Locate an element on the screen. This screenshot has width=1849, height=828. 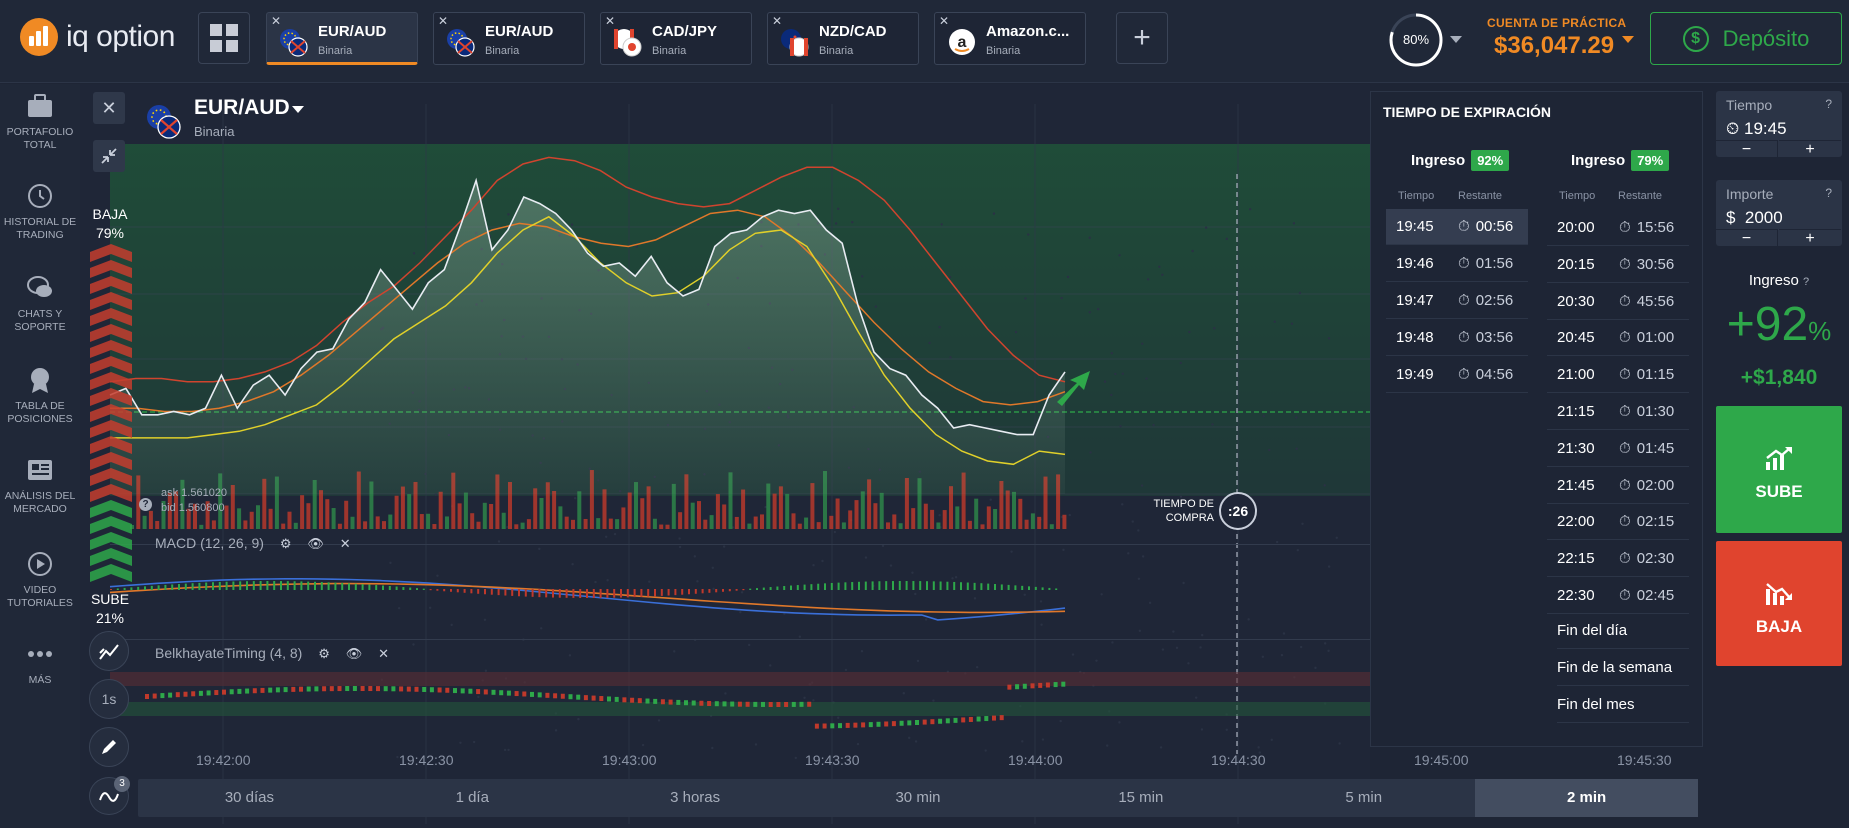
expiration-option-period: Fin del día is located at coordinates (1623, 631).